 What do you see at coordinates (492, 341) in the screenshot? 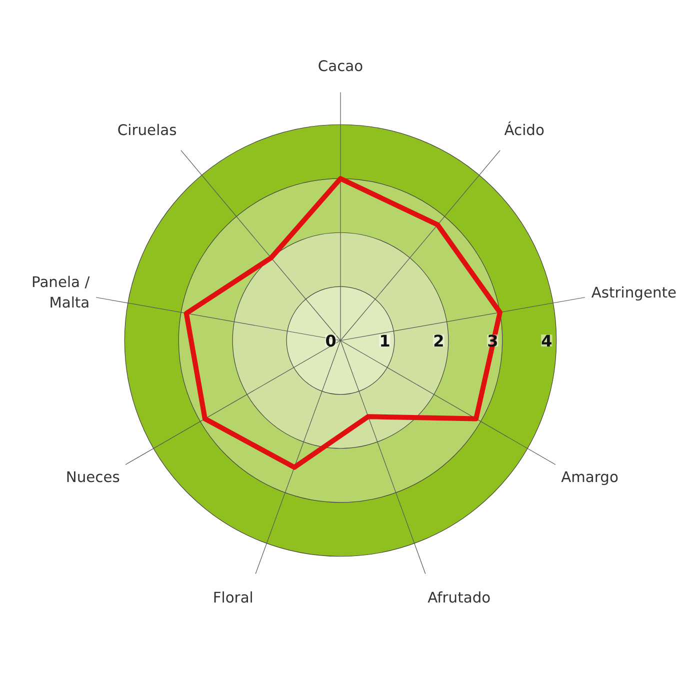
I see `y-tick-label: 3` at bounding box center [492, 341].